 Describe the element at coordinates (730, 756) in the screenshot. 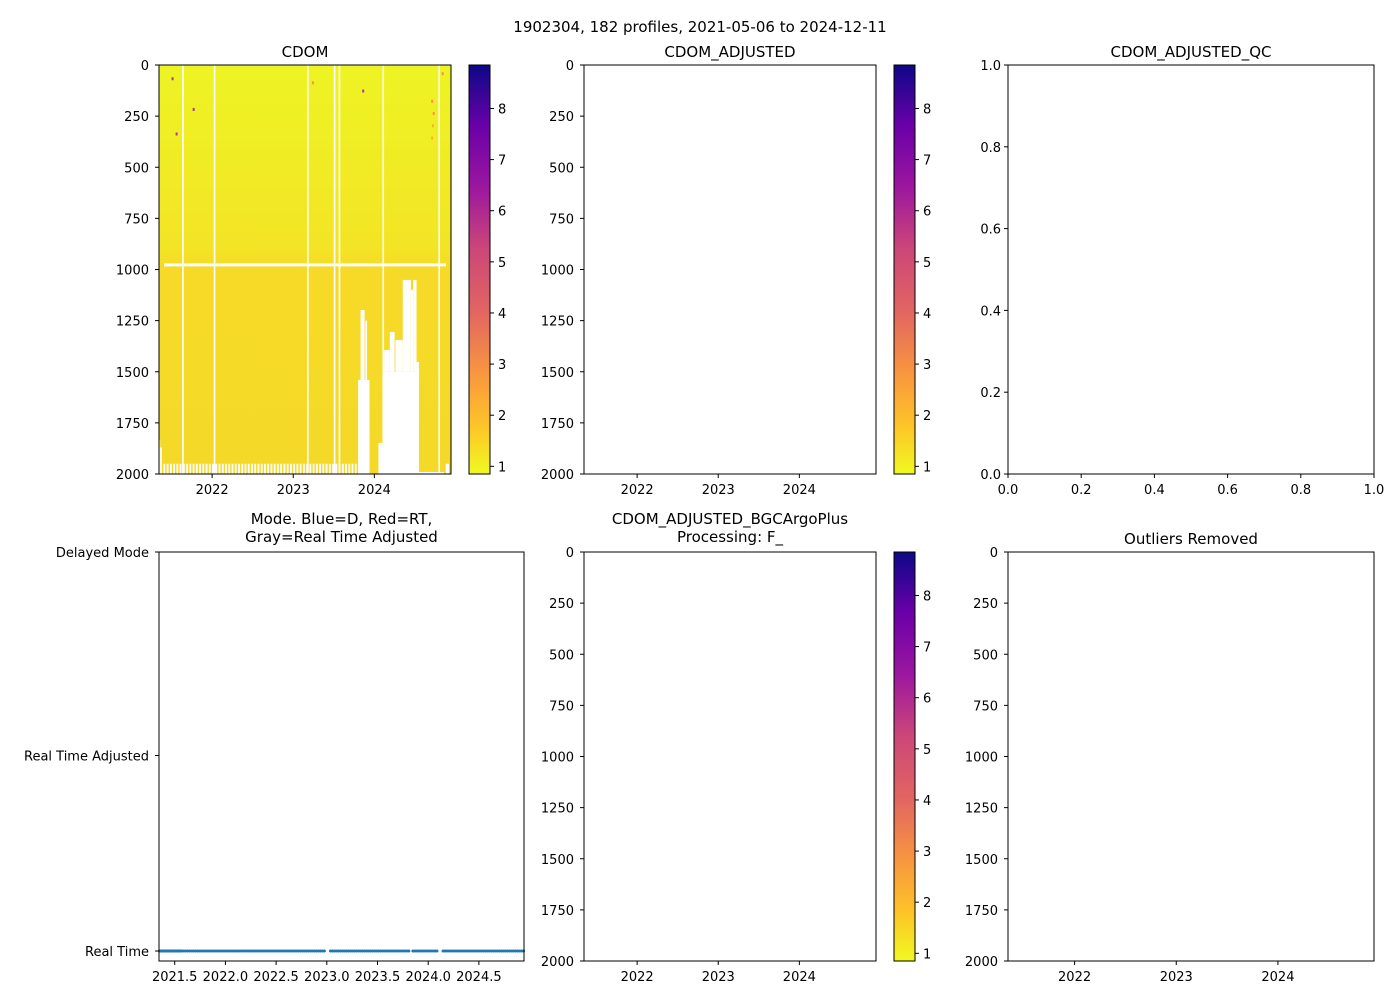

I see `axes-frame-bgcargoplus` at that location.